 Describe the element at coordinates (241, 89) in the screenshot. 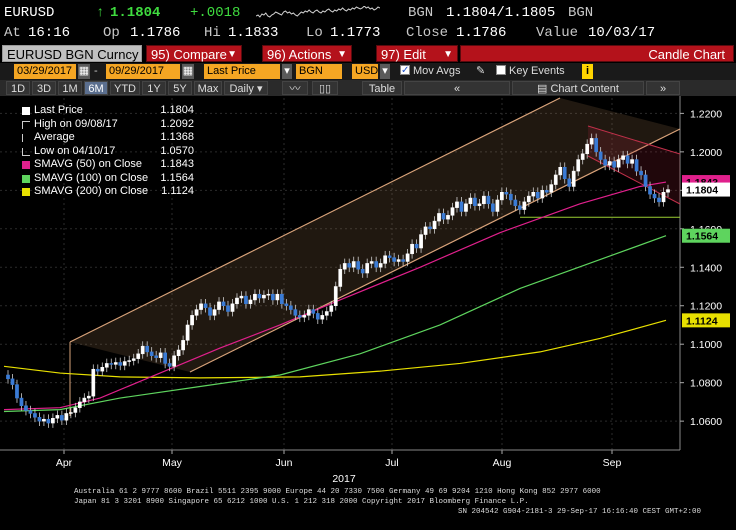

I see `frequency-label: Daily` at that location.